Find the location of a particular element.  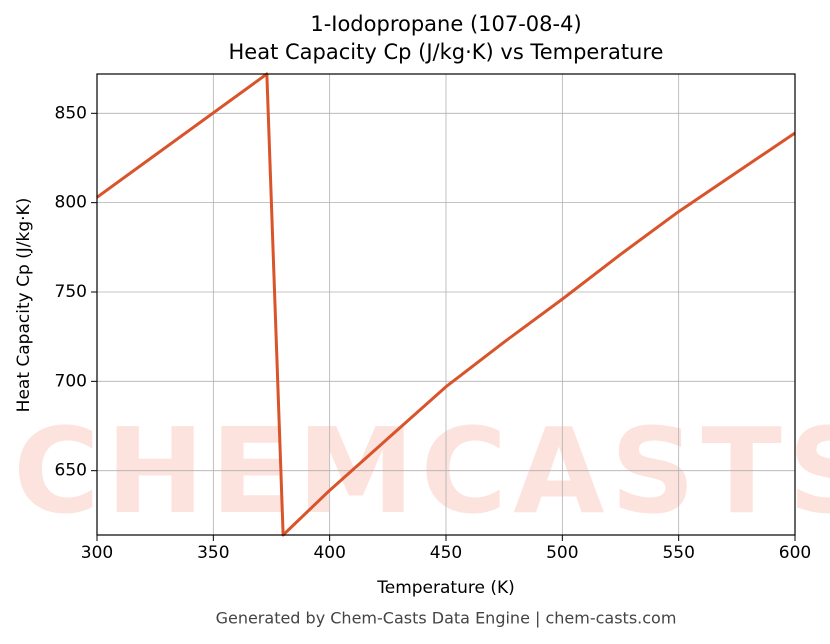

x-tick-label: 450 is located at coordinates (446, 553).